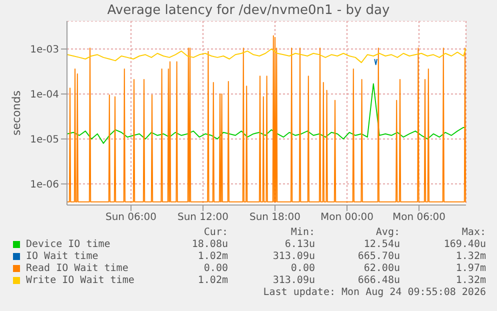 This screenshot has height=311, width=497. Describe the element at coordinates (465, 244) in the screenshot. I see `text: 169.40u` at that location.